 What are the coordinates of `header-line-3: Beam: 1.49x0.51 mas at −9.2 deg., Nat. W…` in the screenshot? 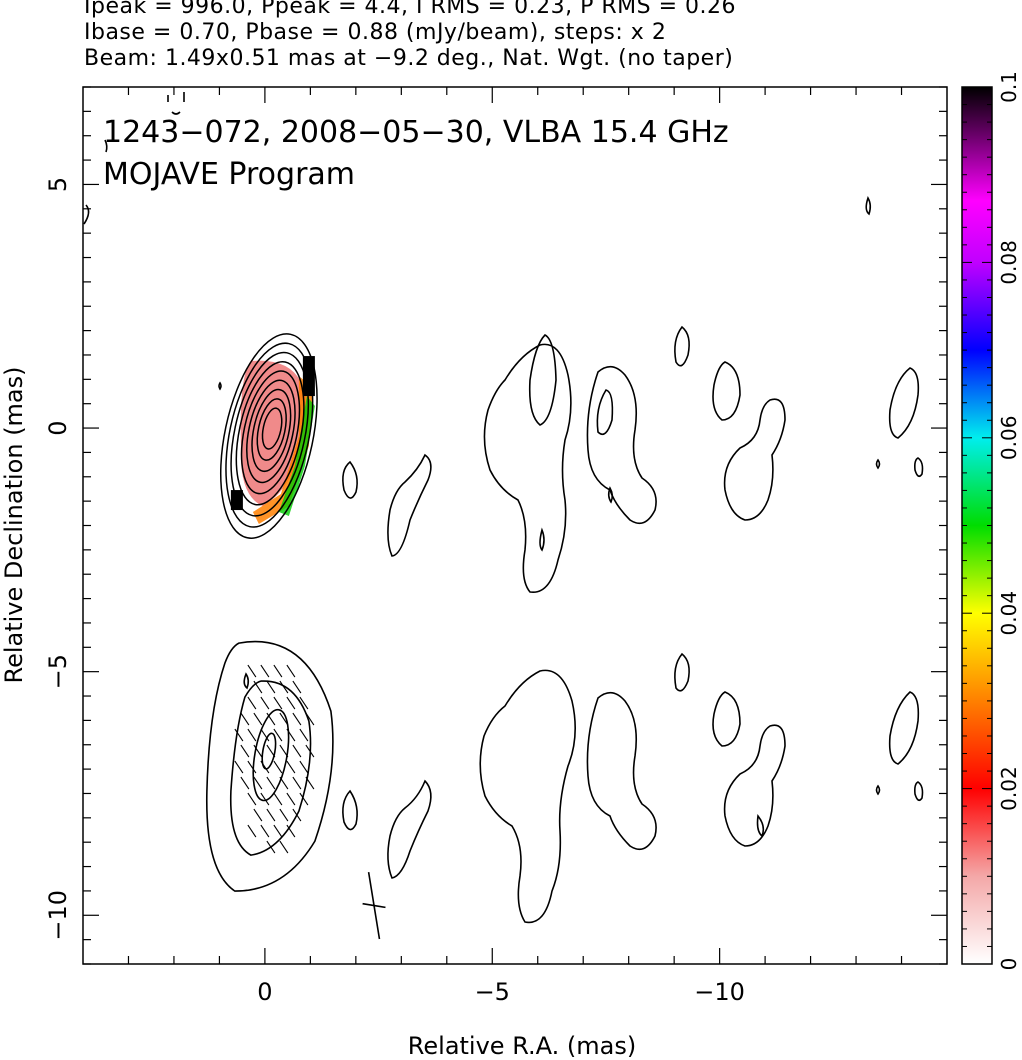 It's located at (409, 58).